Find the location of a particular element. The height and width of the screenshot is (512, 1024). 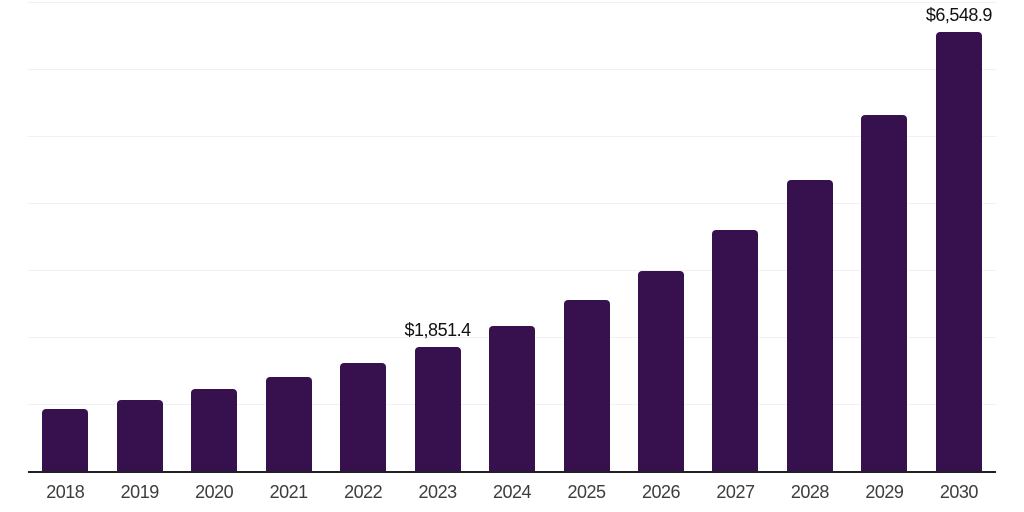

bar-2023 is located at coordinates (437, 409).